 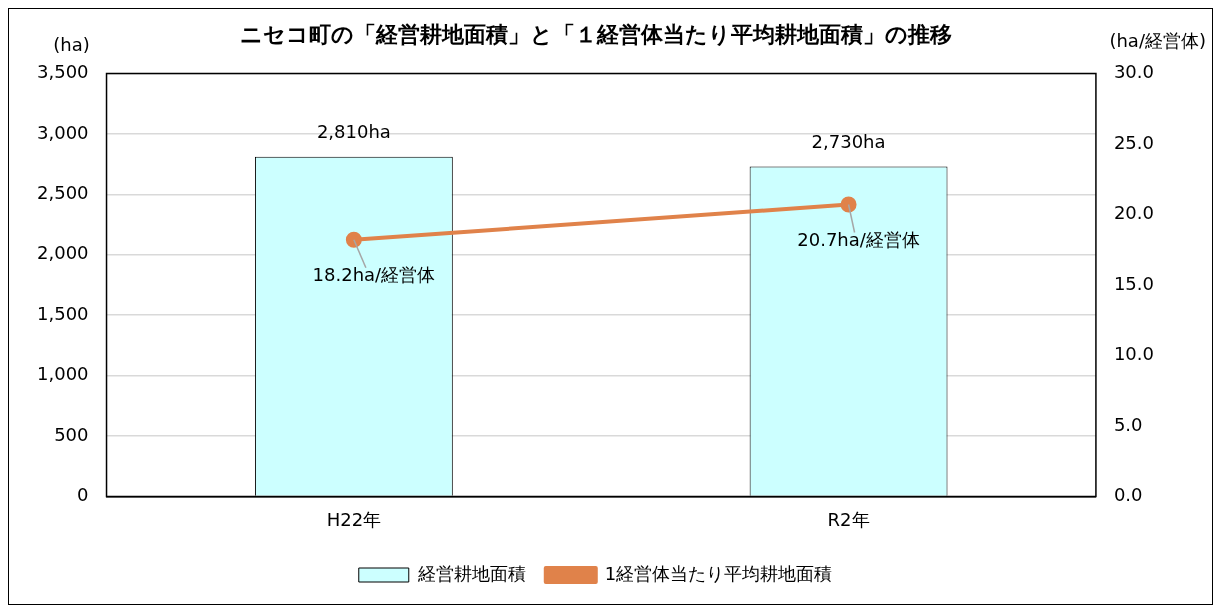 What do you see at coordinates (63, 313) in the screenshot?
I see `y-tick-label: 1,500` at bounding box center [63, 313].